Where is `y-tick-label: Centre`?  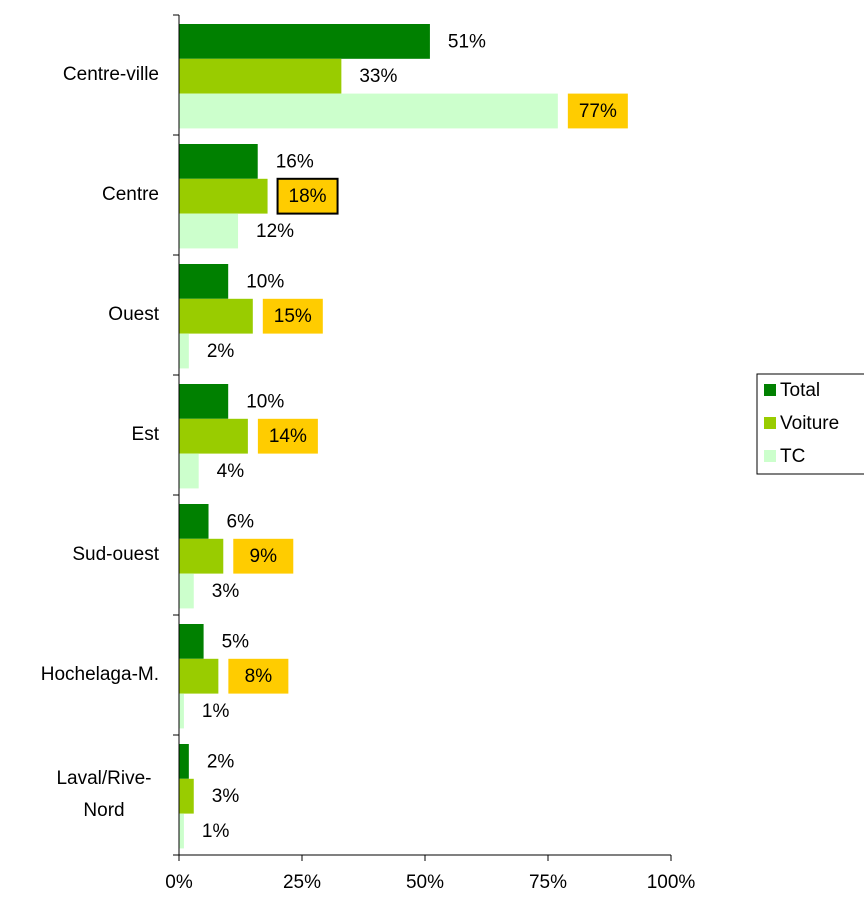
y-tick-label: Centre is located at coordinates (130, 194).